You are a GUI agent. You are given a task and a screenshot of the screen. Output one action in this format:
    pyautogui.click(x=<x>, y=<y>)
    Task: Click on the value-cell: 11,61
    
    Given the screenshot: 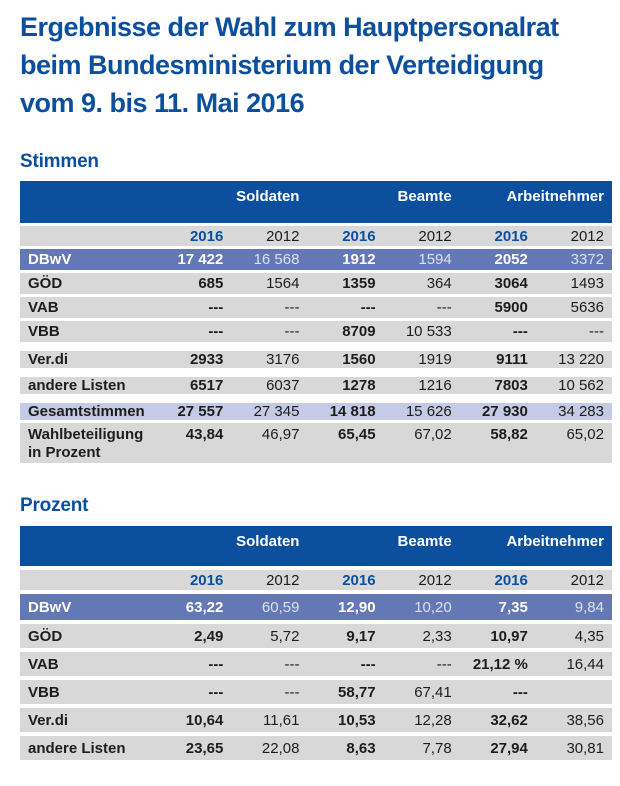 What is the action you would take?
    pyautogui.click(x=269, y=720)
    